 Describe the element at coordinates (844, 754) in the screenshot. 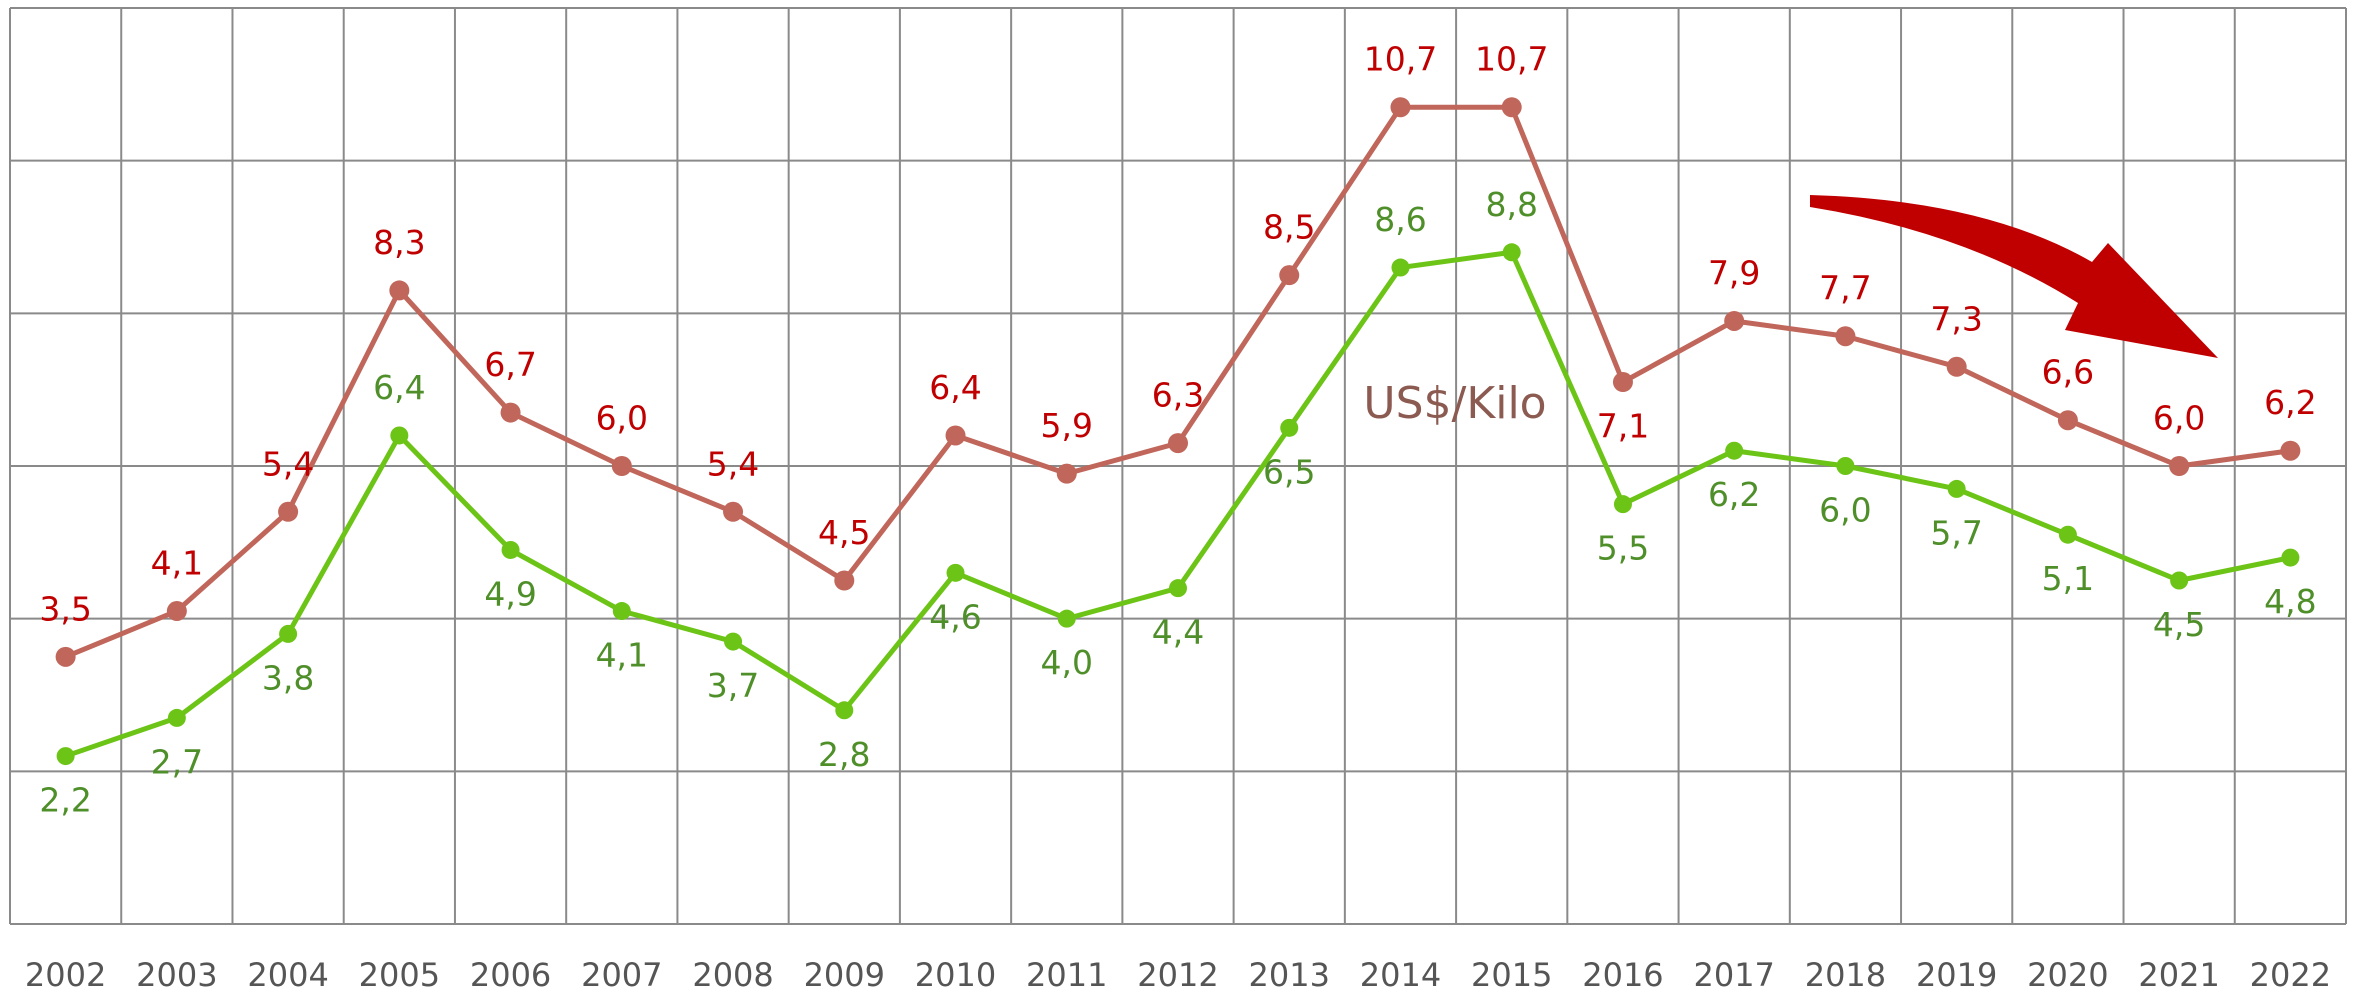

I see `data-label: 2,8` at that location.